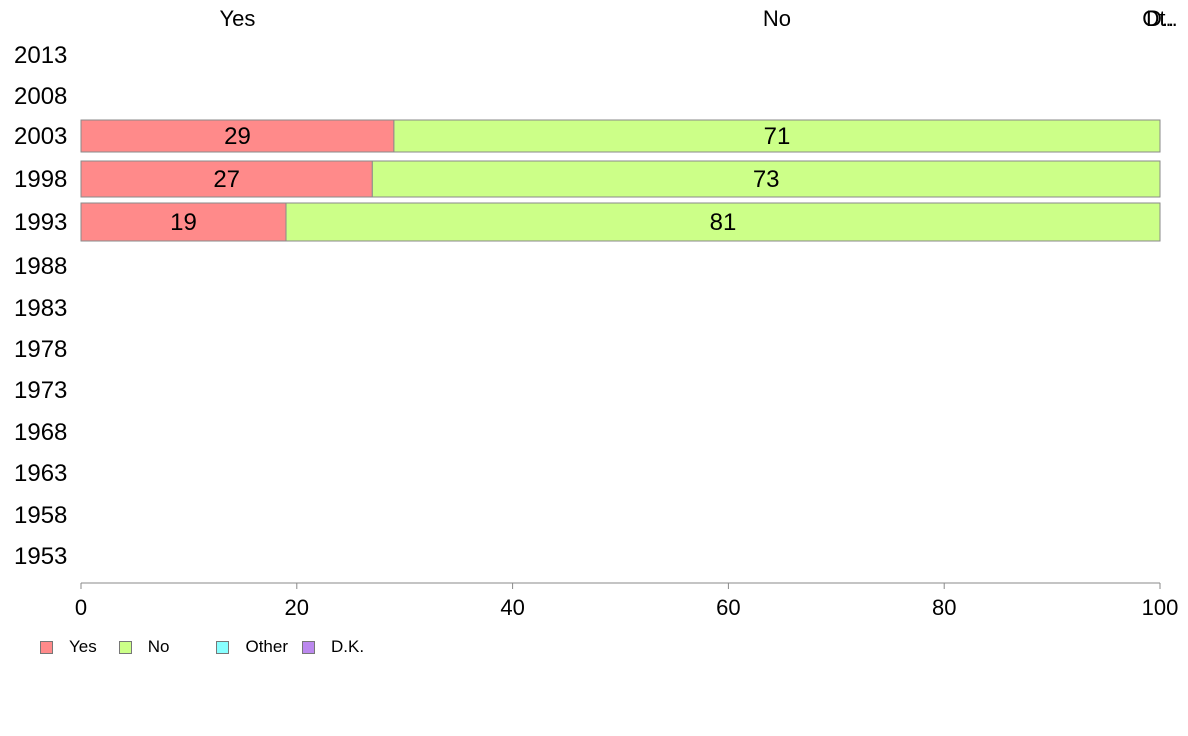 The image size is (1188, 736). Describe the element at coordinates (144, 647) in the screenshot. I see `legend-item-no: No` at that location.